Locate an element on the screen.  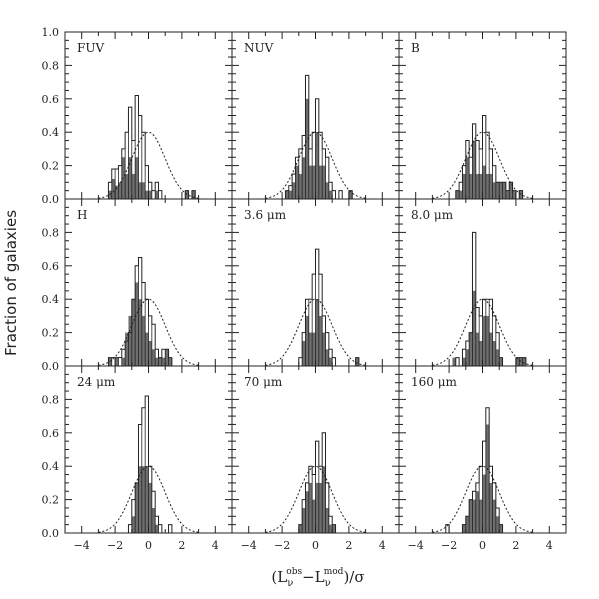
panel-8-0-m: 8.0 μm is located at coordinates (482, 282).